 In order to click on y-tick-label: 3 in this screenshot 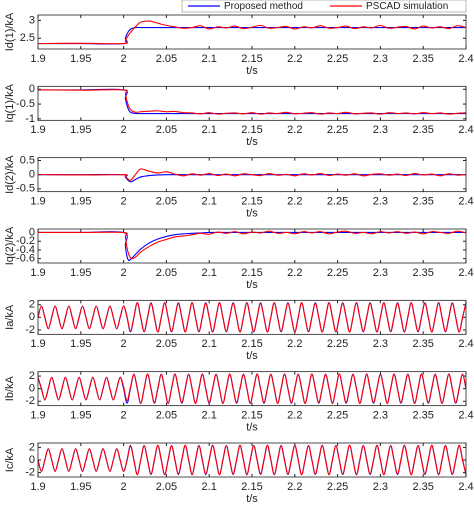, I will do `click(32, 20)`.